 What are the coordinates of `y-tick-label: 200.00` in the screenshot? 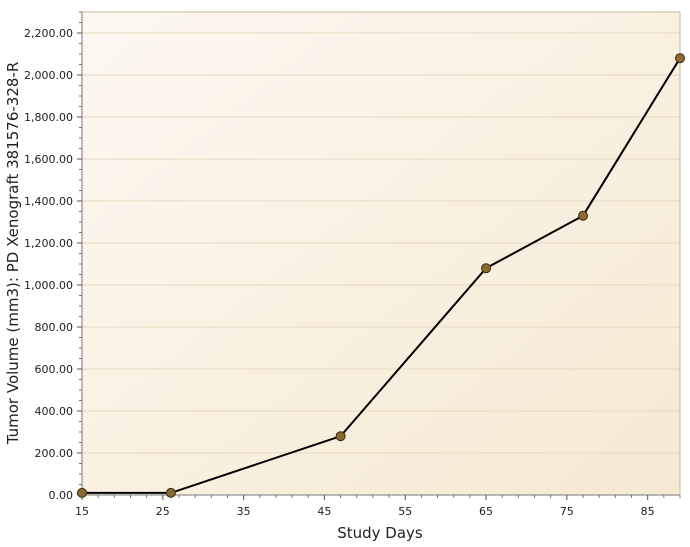 It's located at (54, 453).